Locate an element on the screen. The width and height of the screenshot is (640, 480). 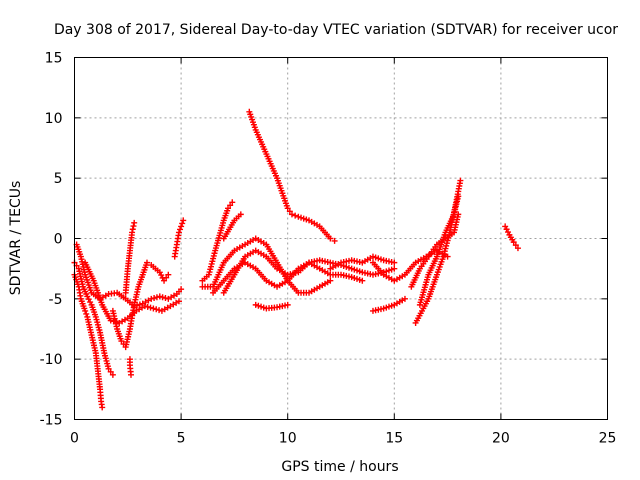
series-track-a is located at coordinates (93, 318).